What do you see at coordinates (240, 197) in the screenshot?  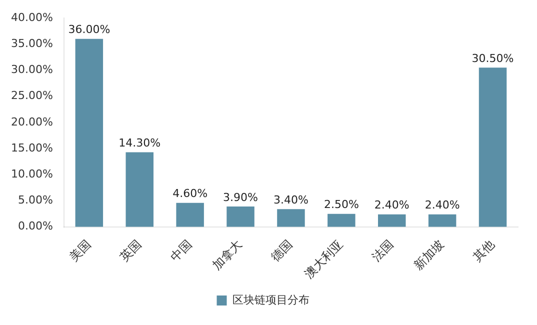 I see `text: 3.90%` at bounding box center [240, 197].